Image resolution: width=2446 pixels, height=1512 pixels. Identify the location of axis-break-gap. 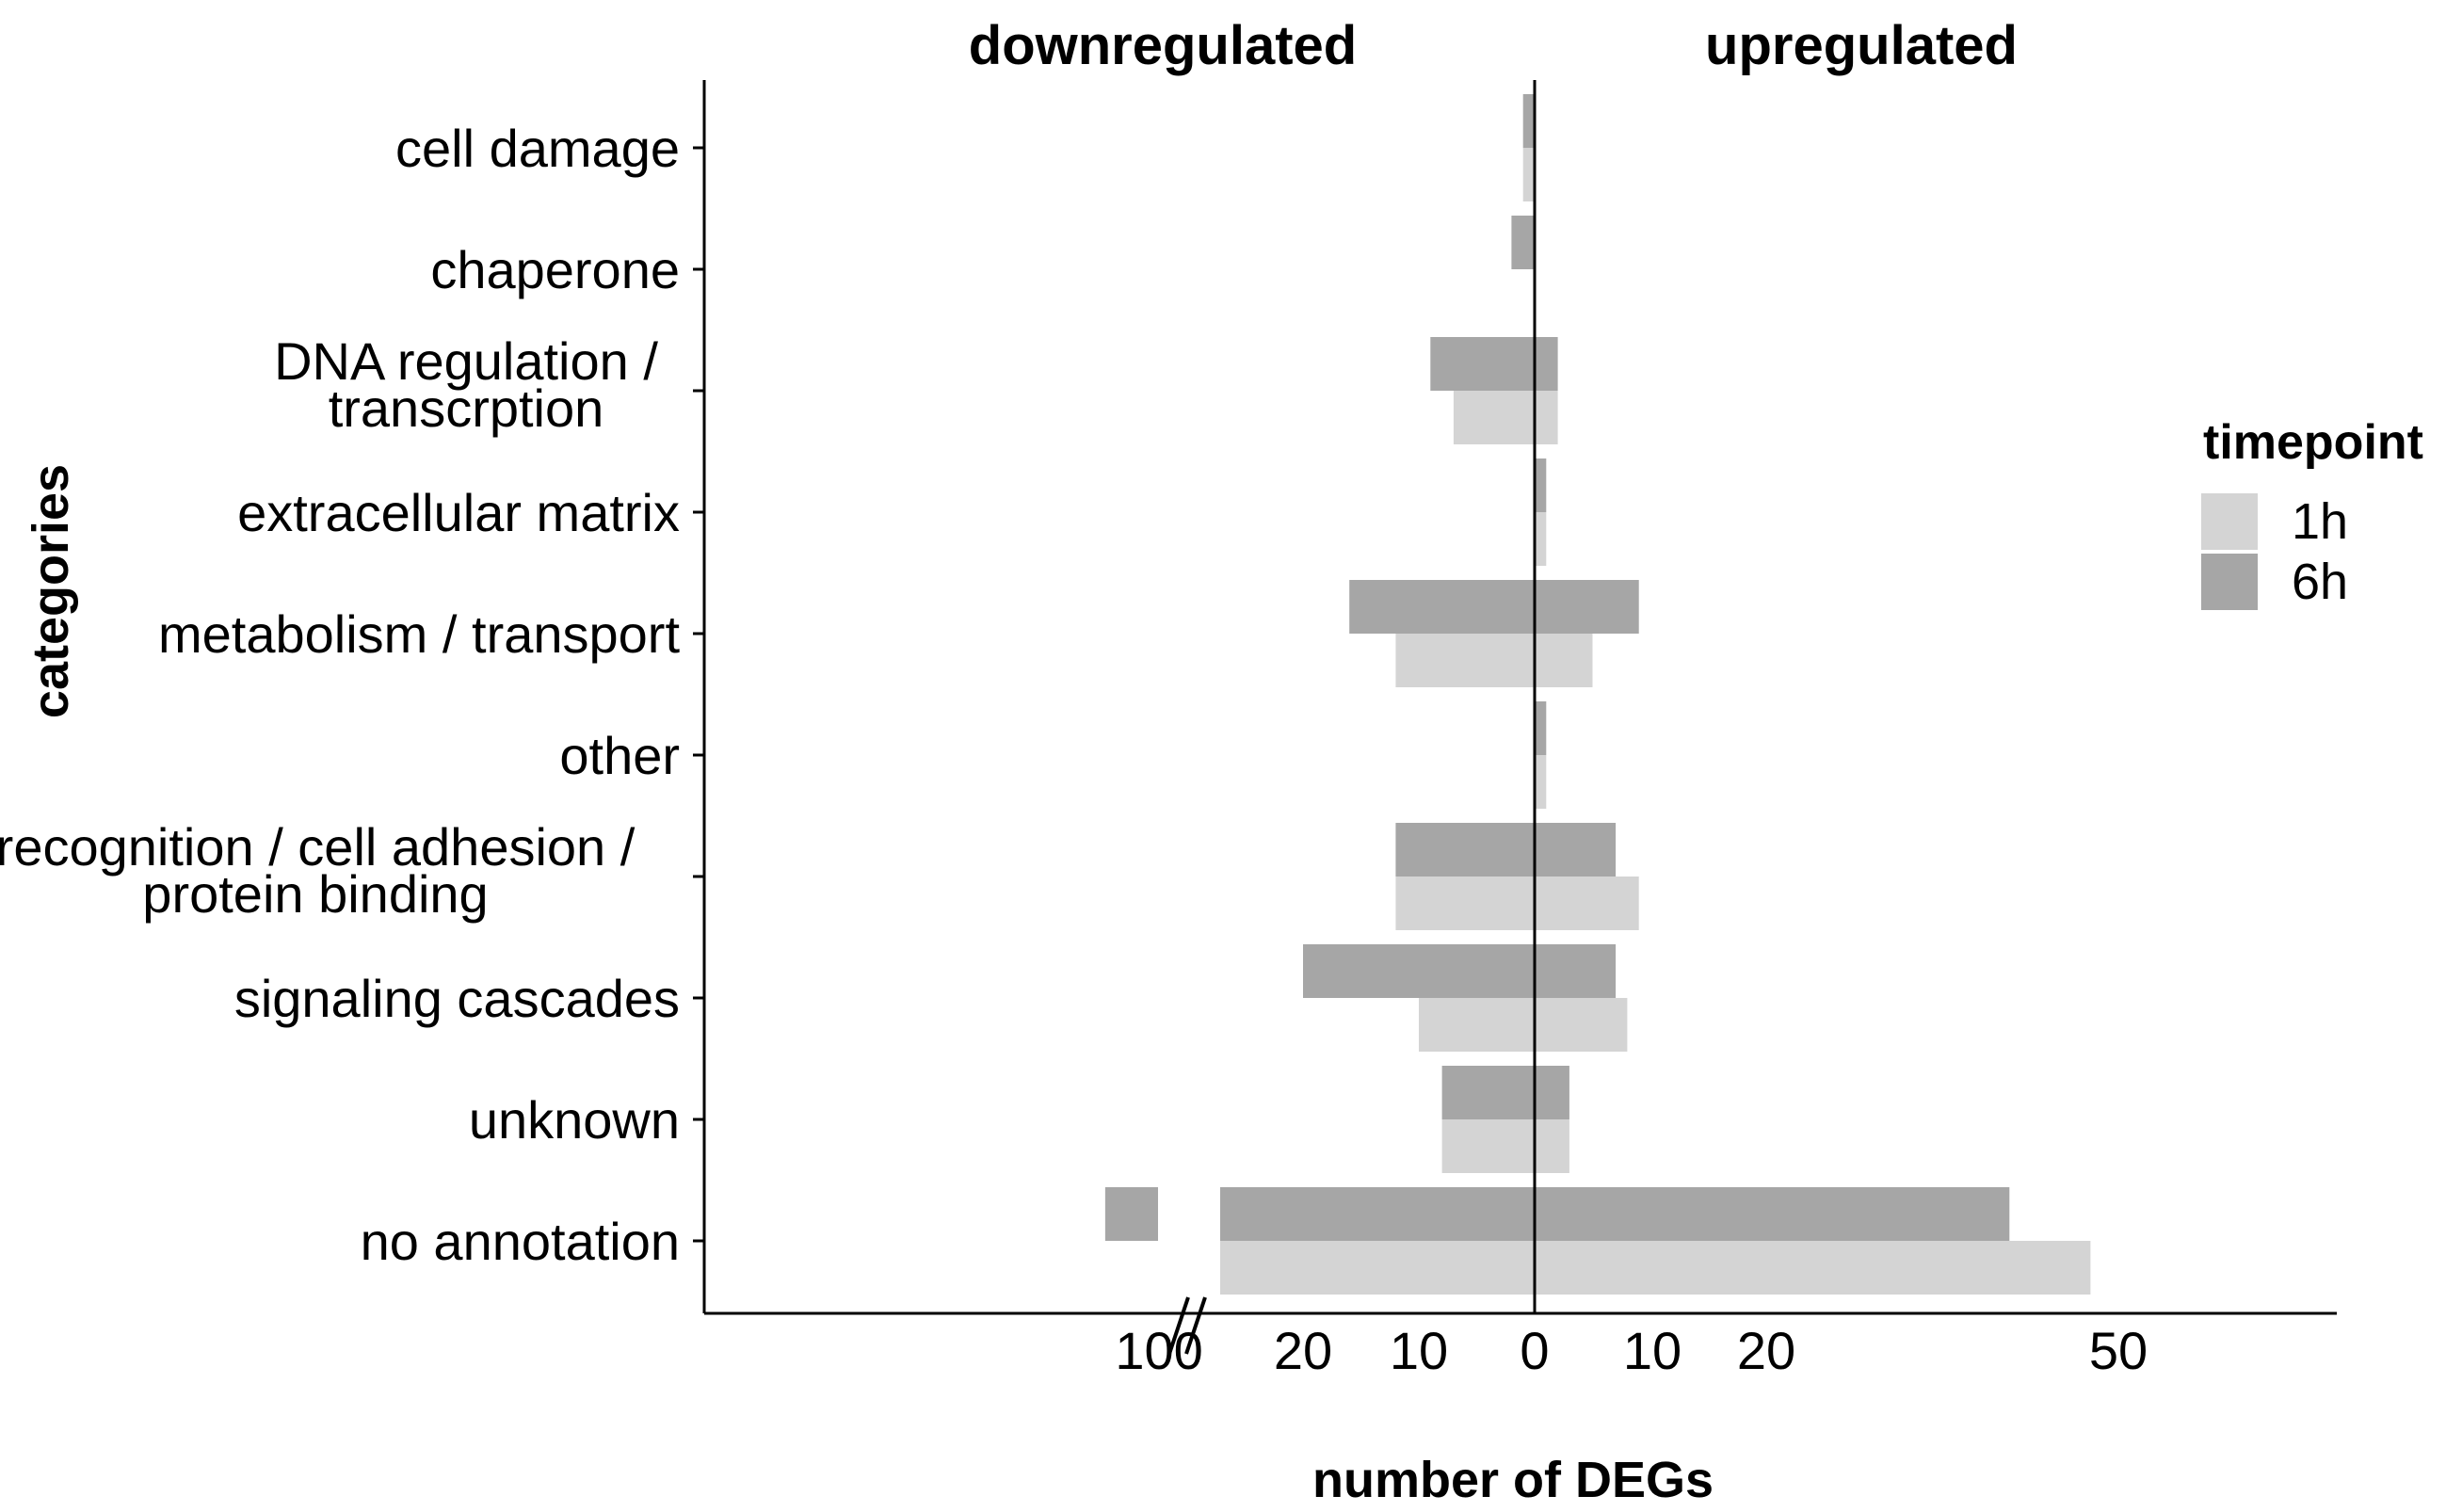
(1189, 696).